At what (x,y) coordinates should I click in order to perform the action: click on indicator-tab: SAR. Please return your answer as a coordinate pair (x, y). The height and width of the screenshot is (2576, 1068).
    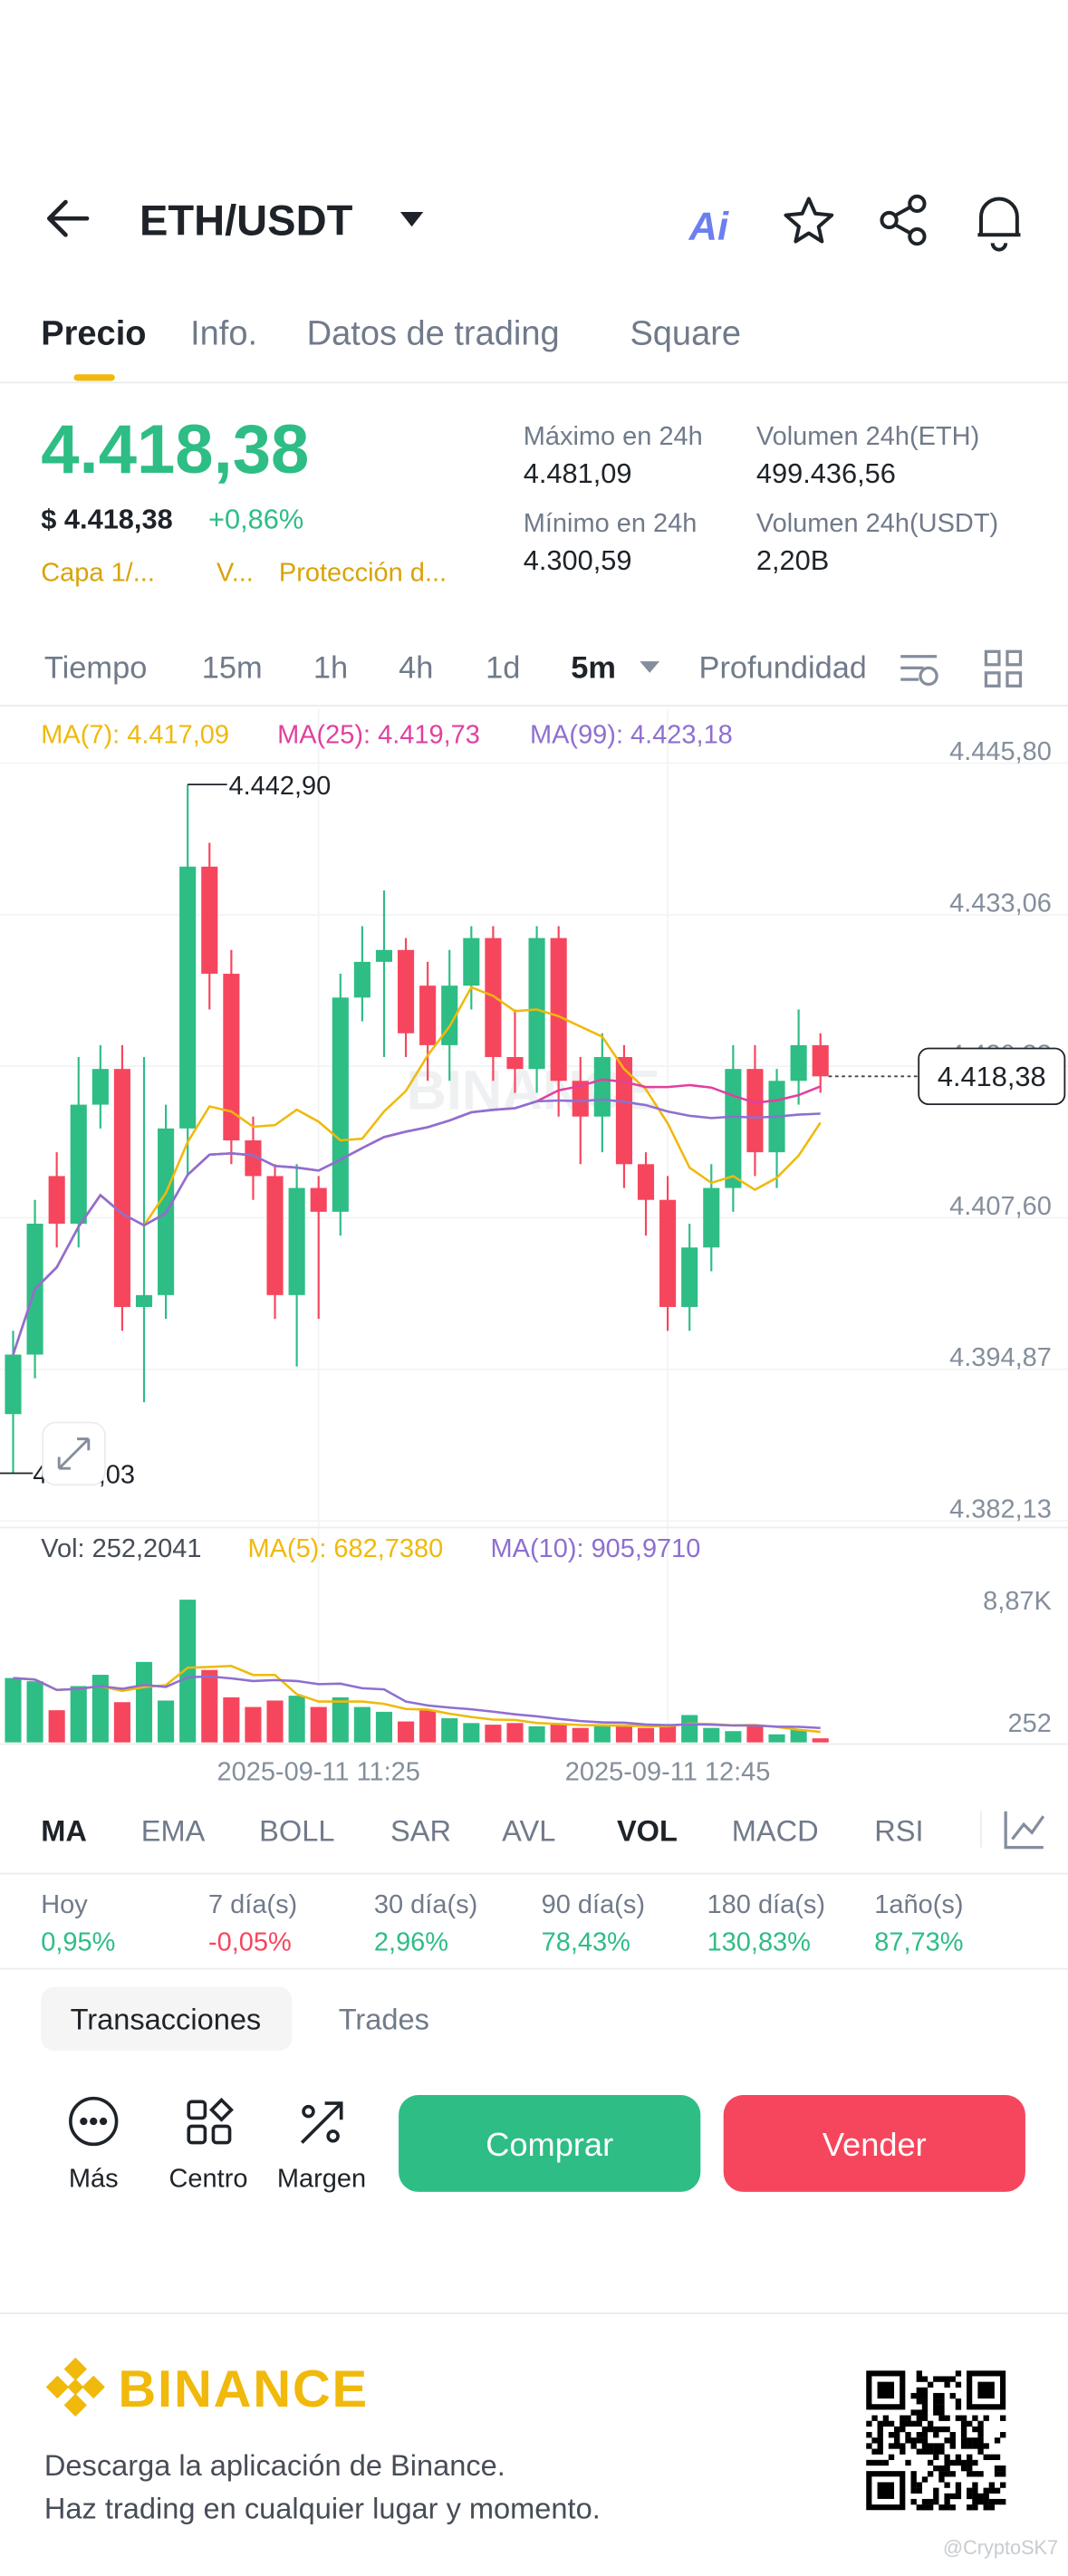
    Looking at the image, I should click on (421, 1830).